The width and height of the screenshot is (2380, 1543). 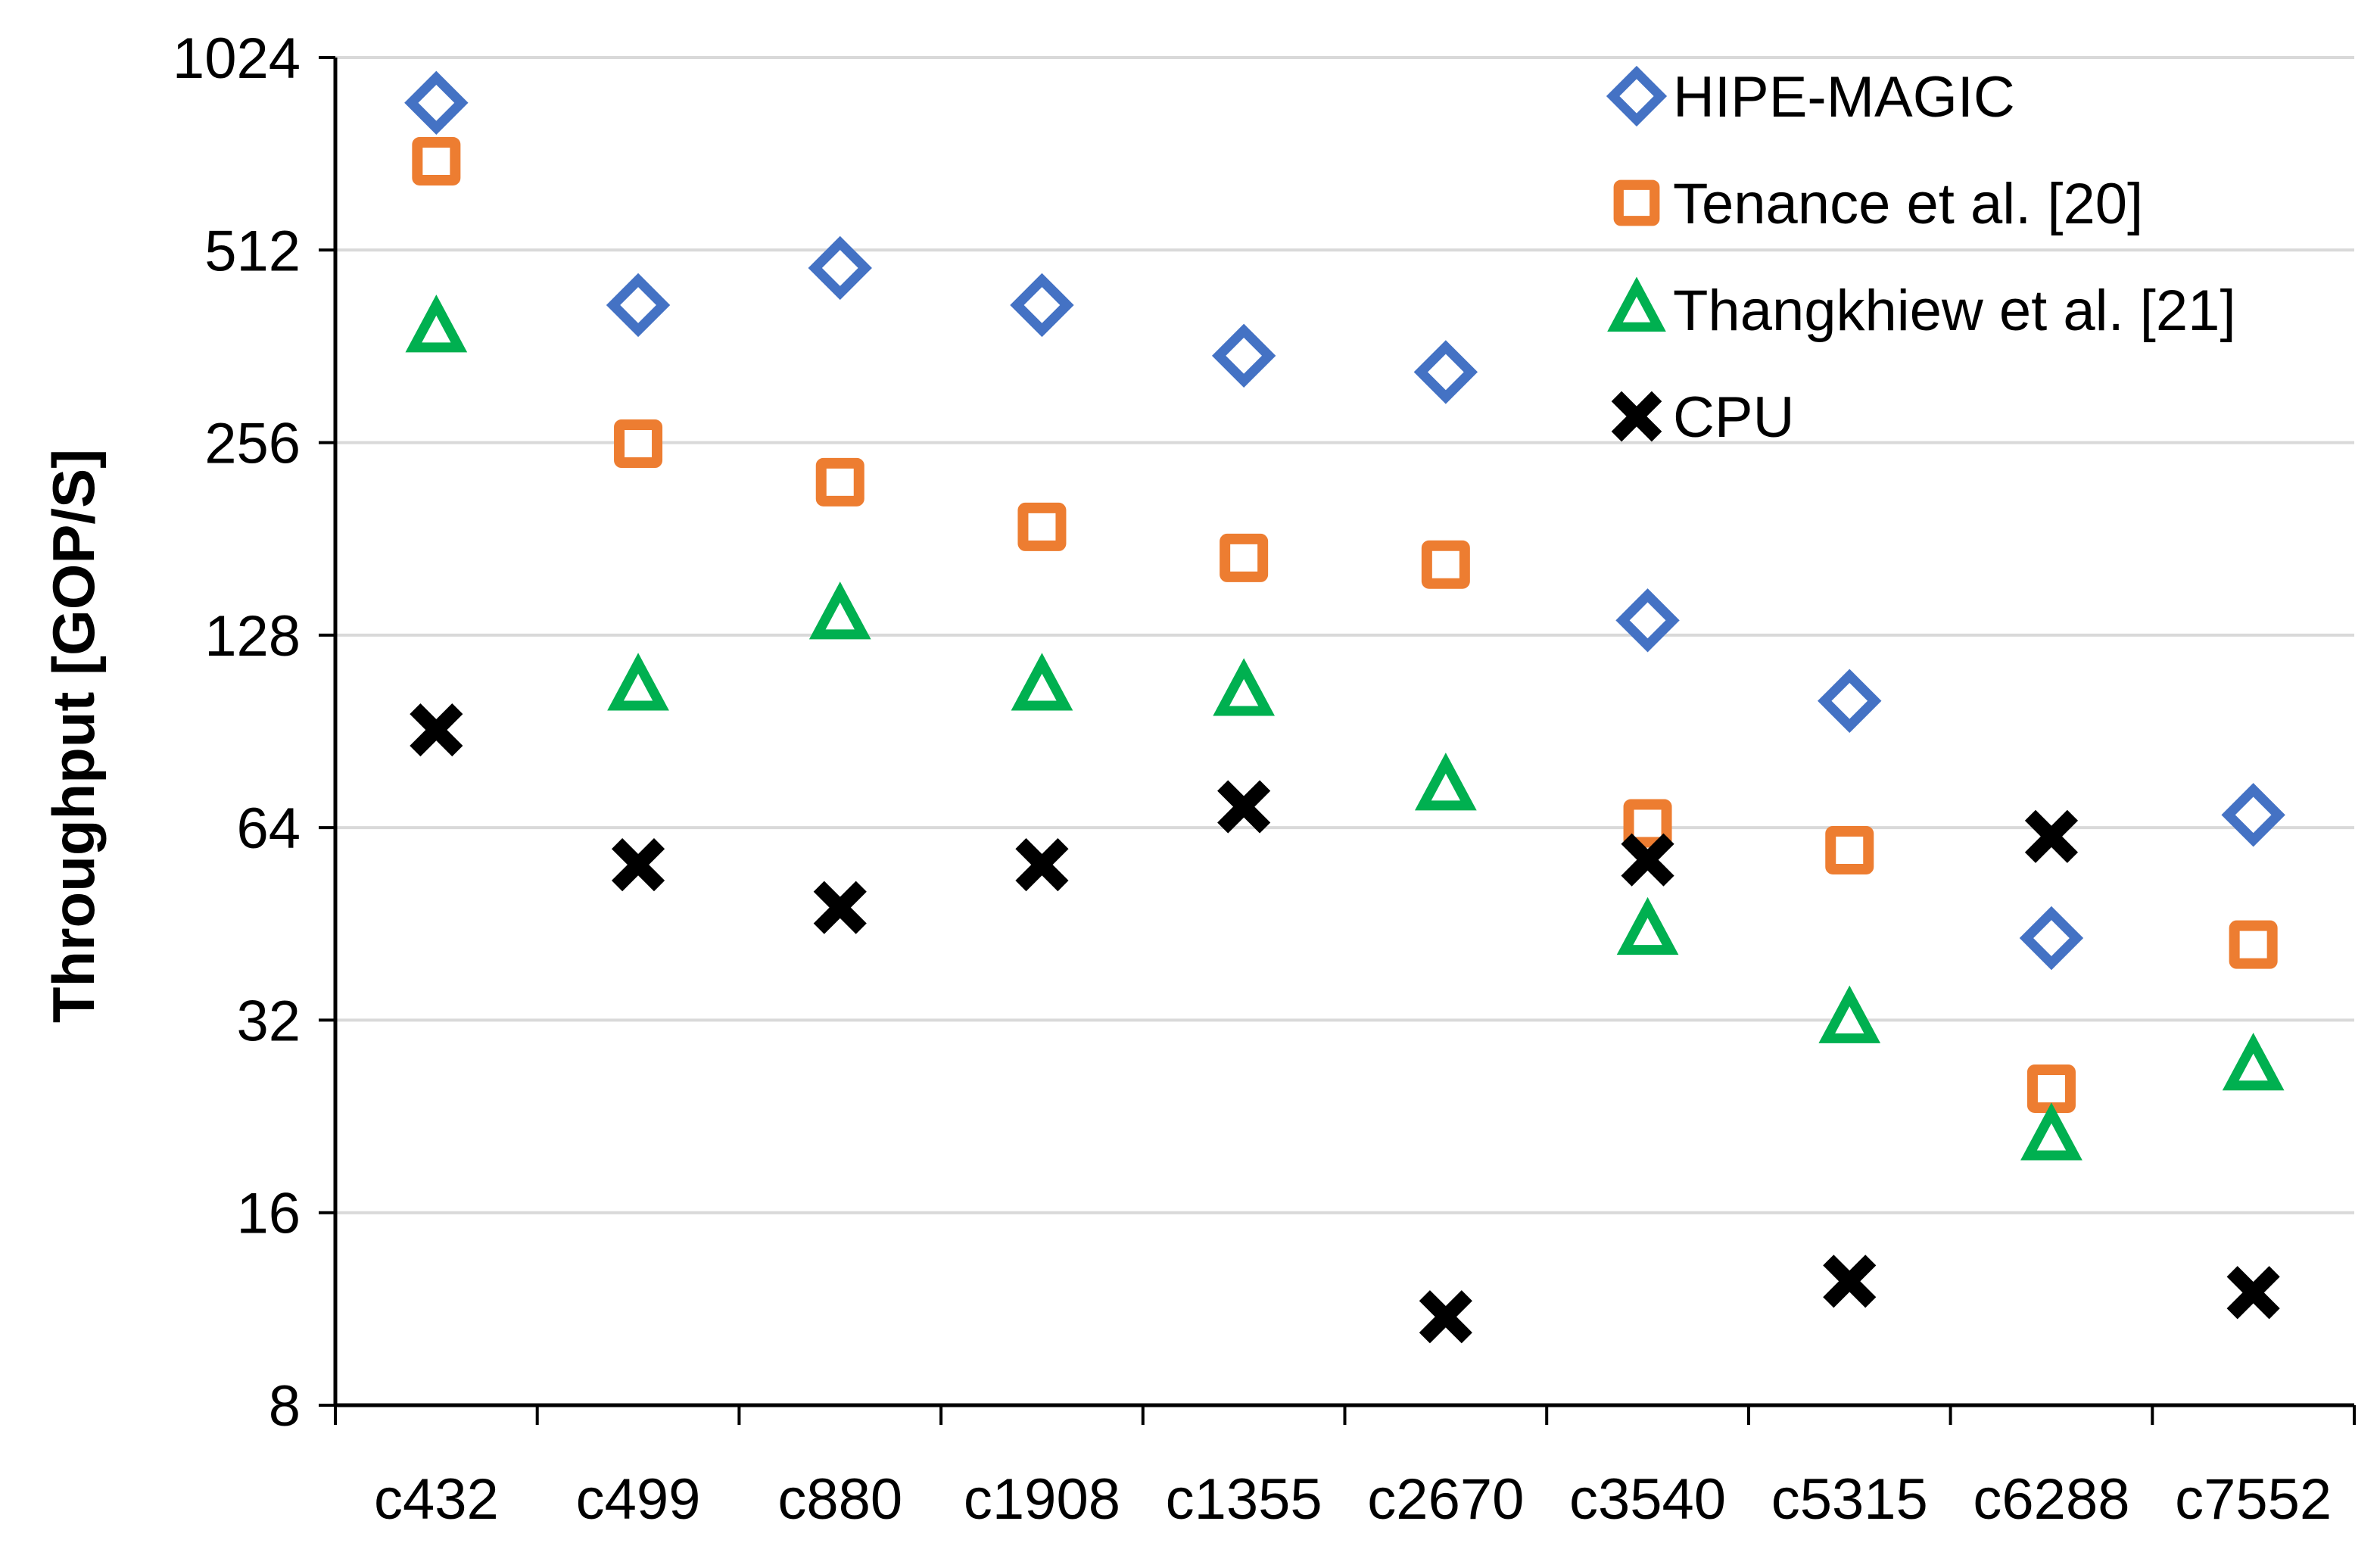 I want to click on legend-label-cpu: CPU, so click(x=1733, y=417).